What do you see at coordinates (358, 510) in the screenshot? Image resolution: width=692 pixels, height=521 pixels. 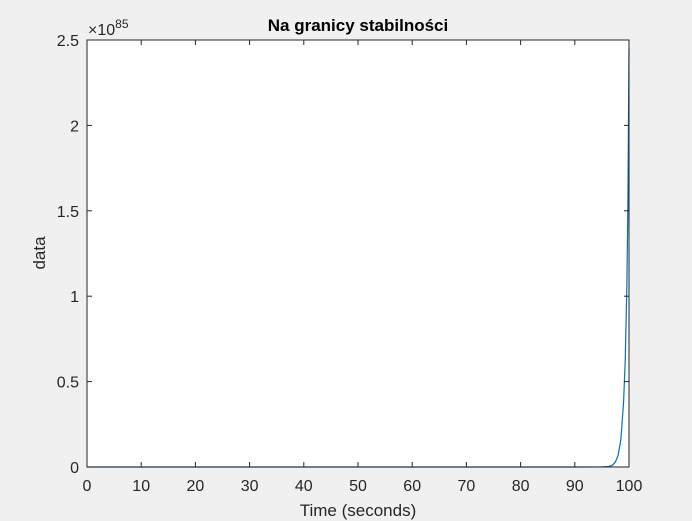 I see `x-axis-title: Time (seconds)` at bounding box center [358, 510].